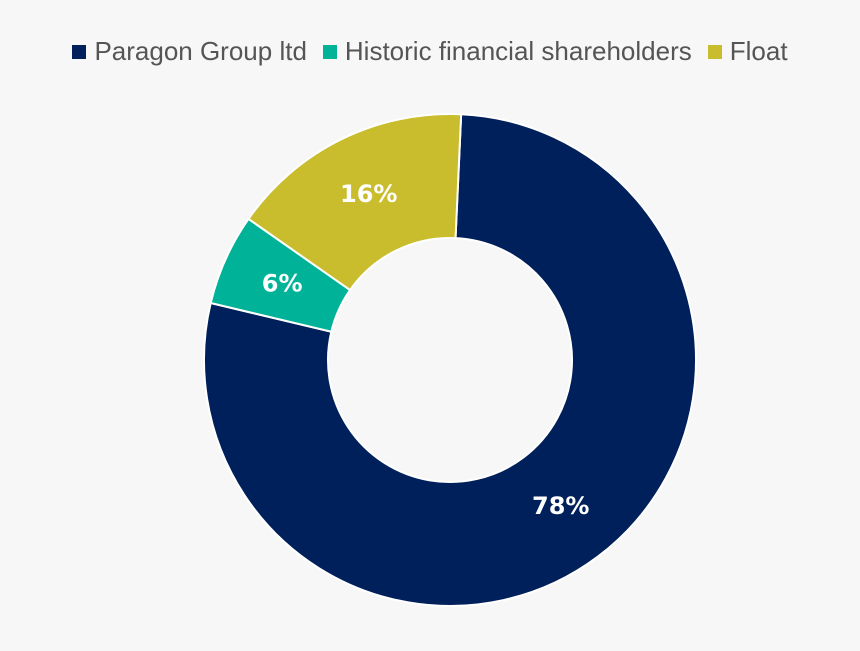  I want to click on data-label-historic: 6%, so click(282, 284).